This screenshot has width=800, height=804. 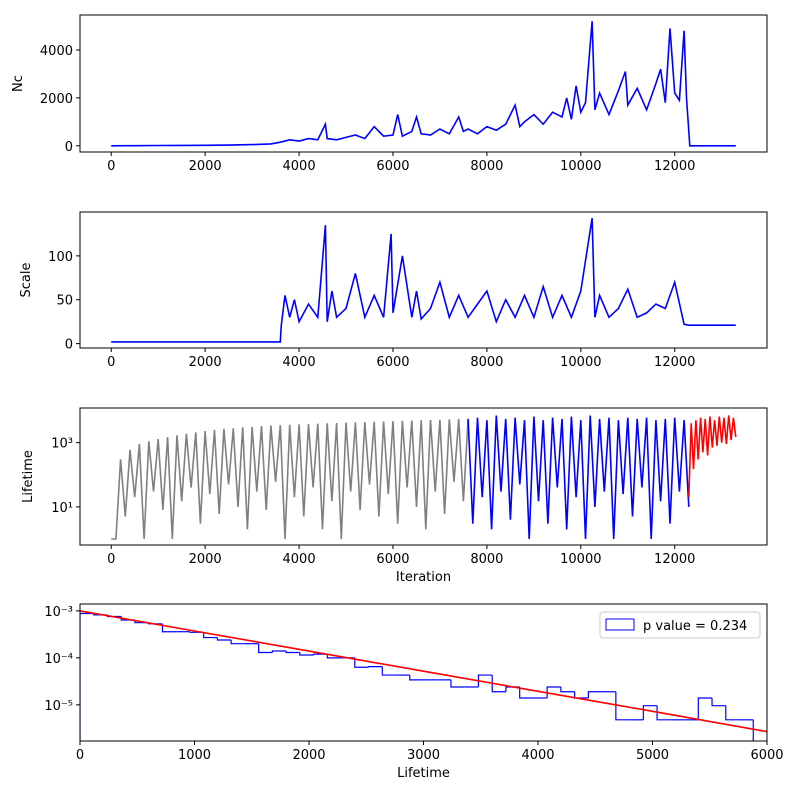 What do you see at coordinates (423, 773) in the screenshot?
I see `x-axis-label: Lifetime` at bounding box center [423, 773].